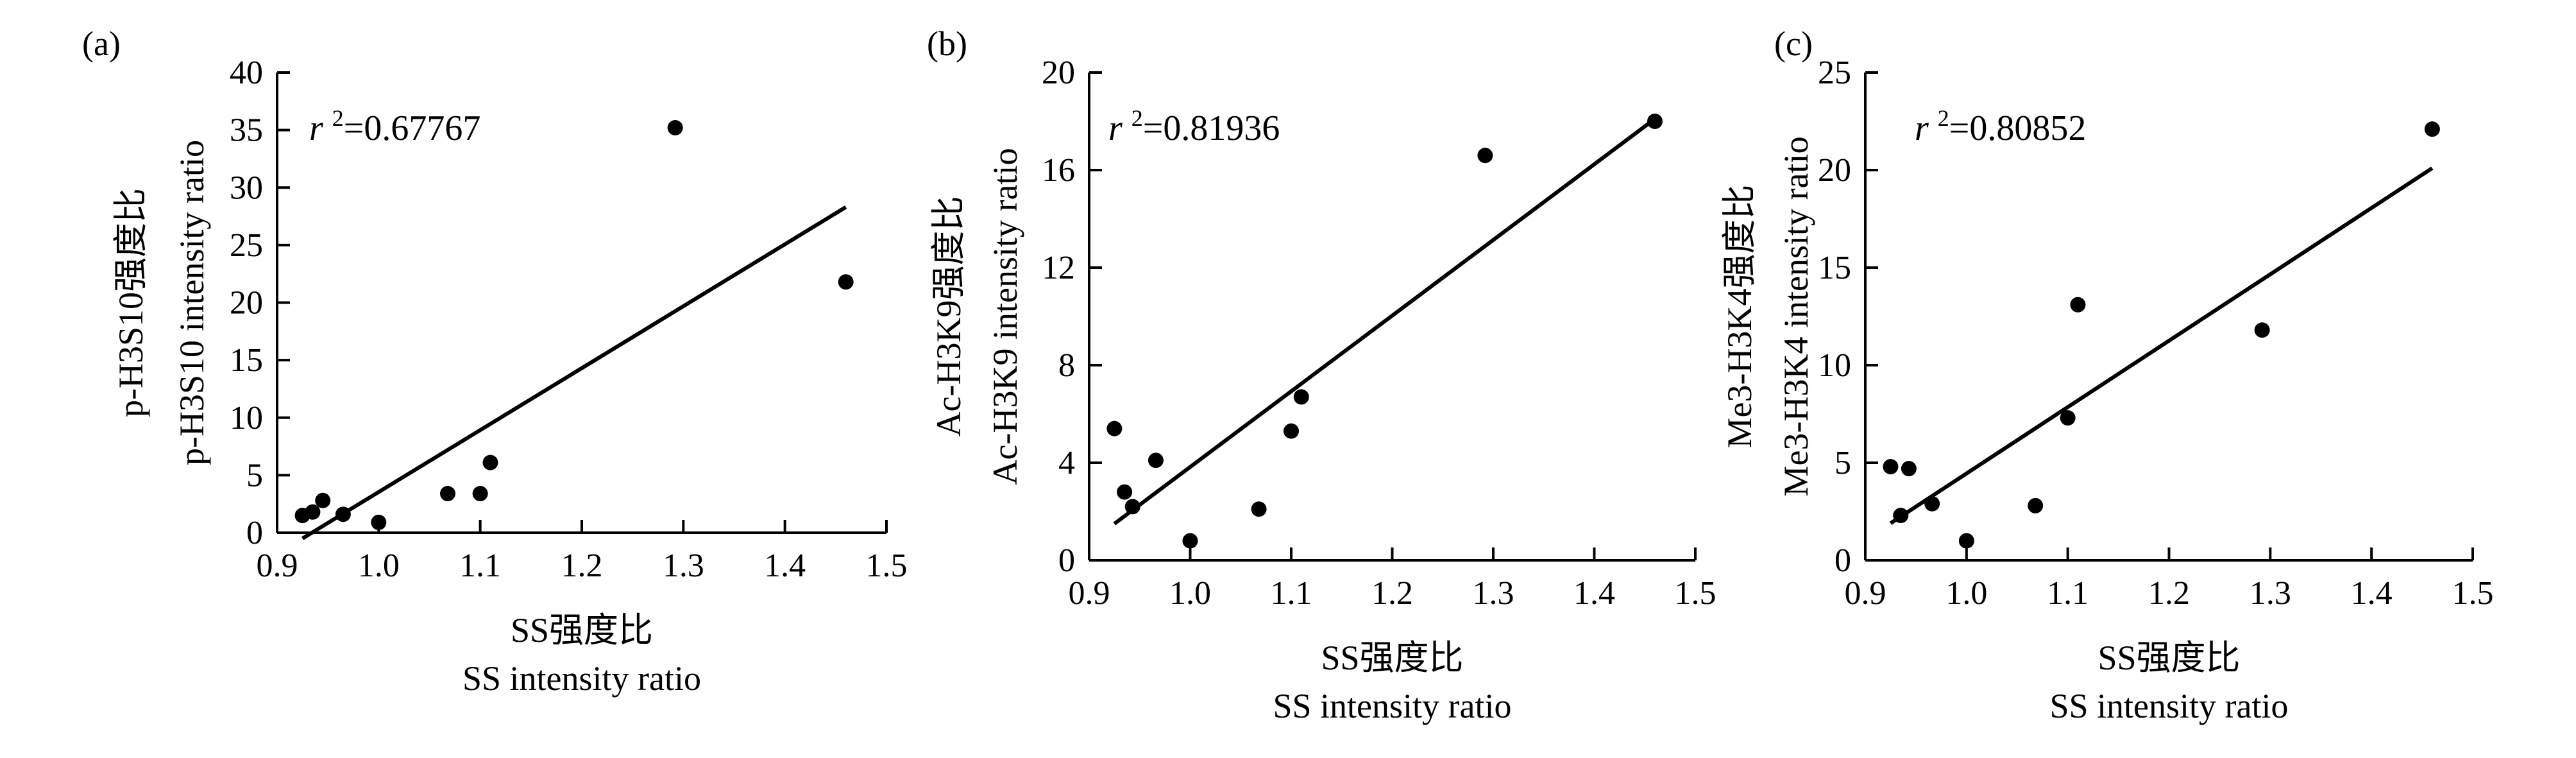 Image resolution: width=2576 pixels, height=758 pixels. What do you see at coordinates (1793, 43) in the screenshot?
I see `panel-label: (c)` at bounding box center [1793, 43].